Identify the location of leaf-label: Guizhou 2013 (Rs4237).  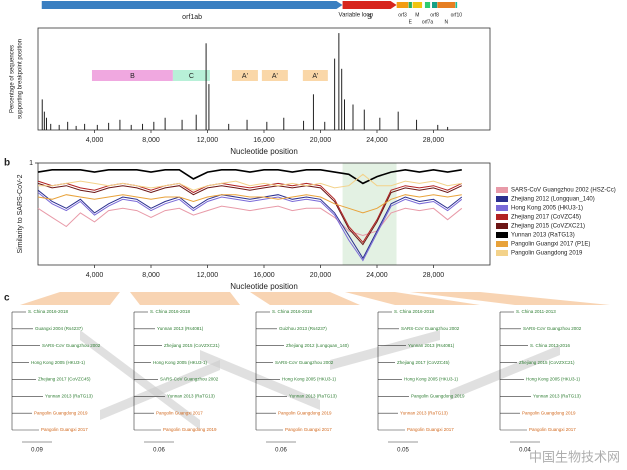
(303, 328).